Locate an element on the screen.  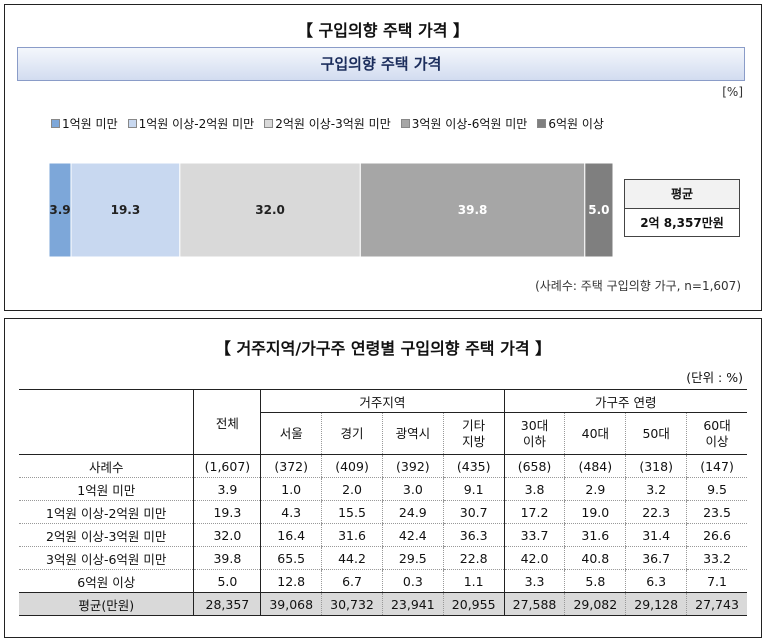
table-cell: 27,588 is located at coordinates (534, 604).